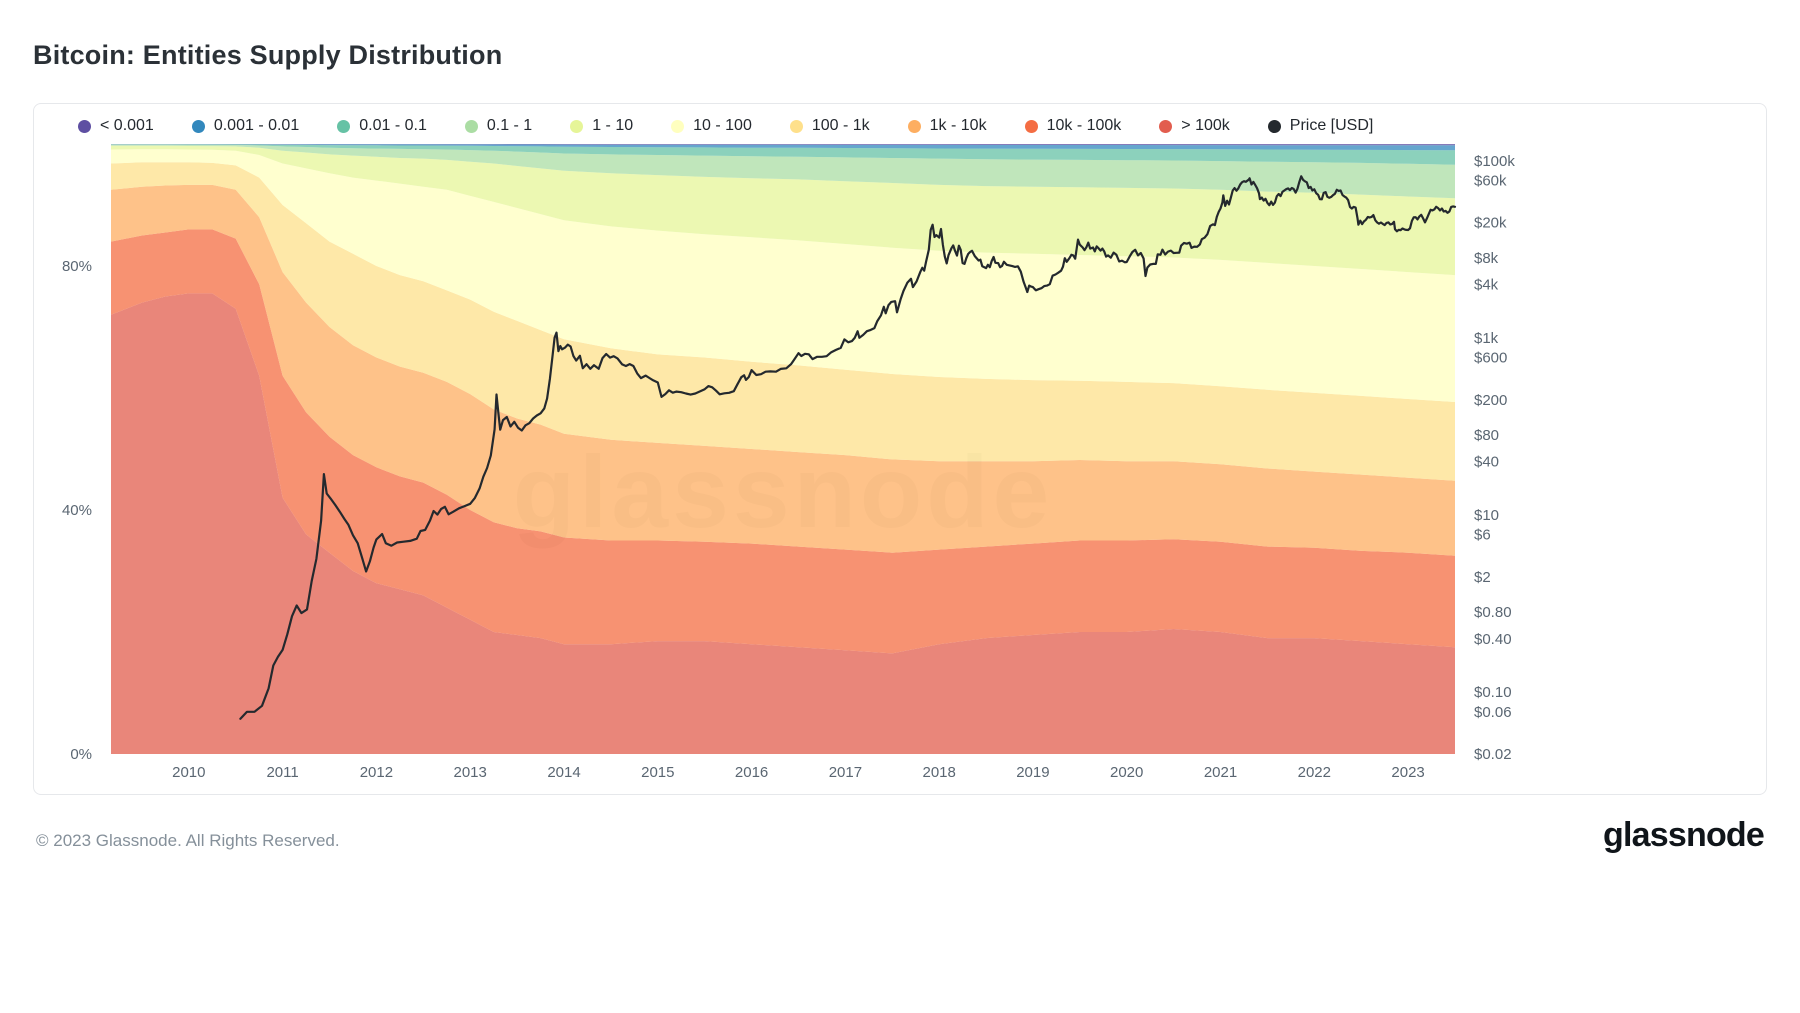 The height and width of the screenshot is (1013, 1800). What do you see at coordinates (1407, 772) in the screenshot?
I see `x-axis-tick: 2023` at bounding box center [1407, 772].